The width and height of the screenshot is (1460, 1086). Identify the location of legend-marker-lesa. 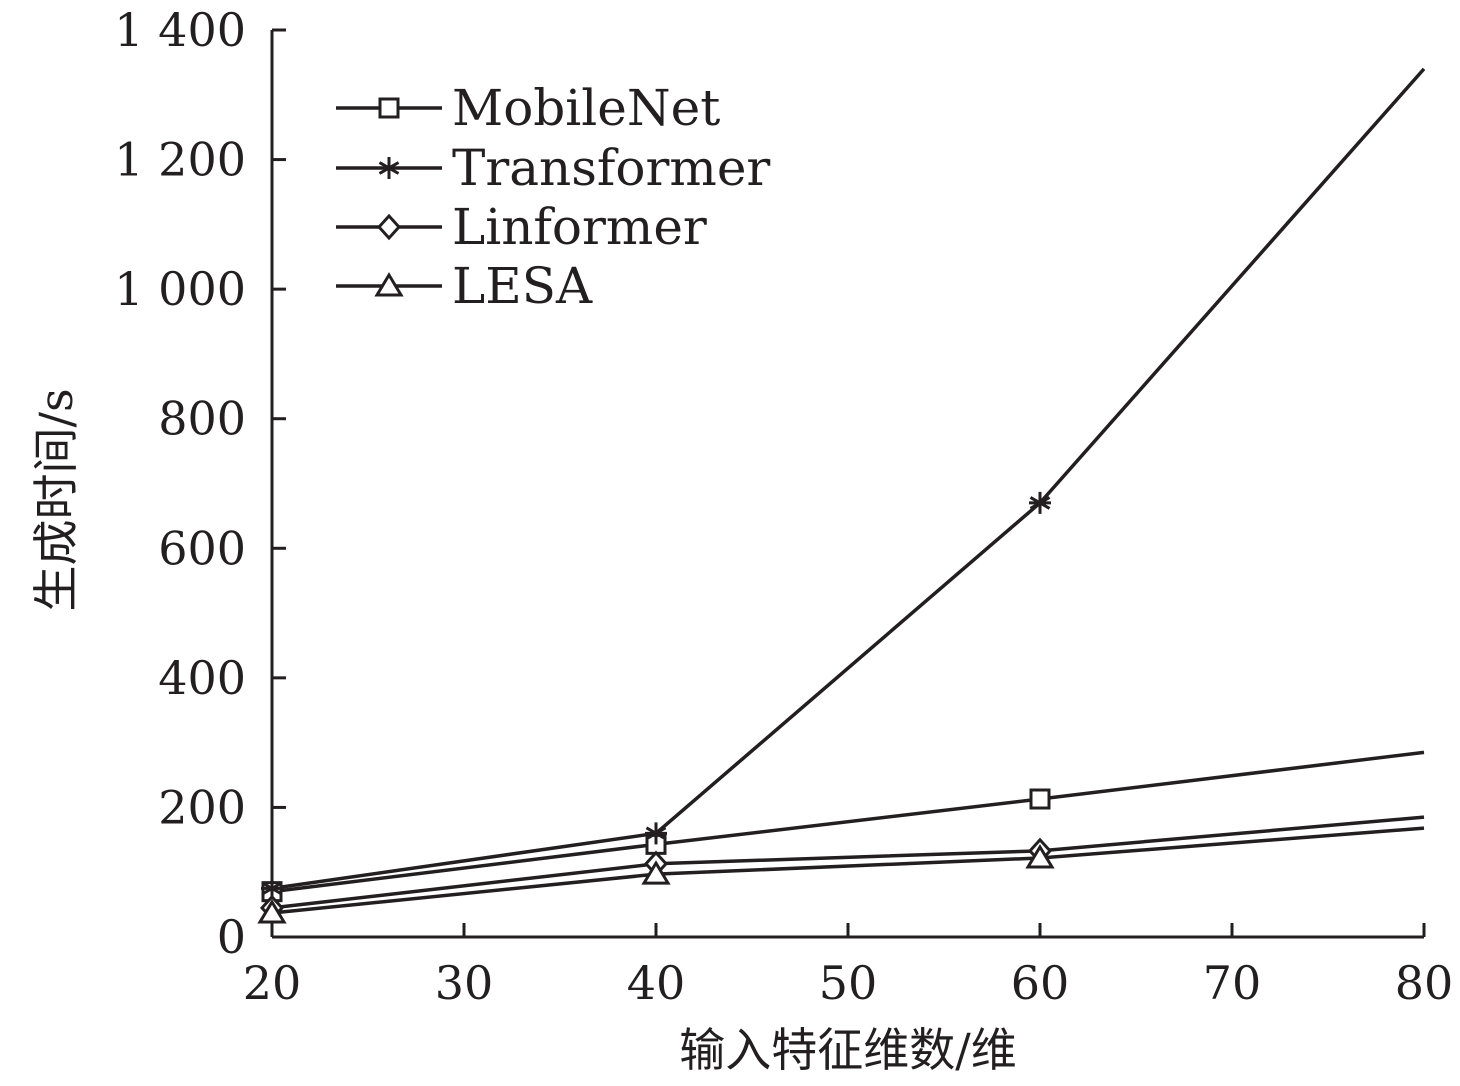
(389, 284).